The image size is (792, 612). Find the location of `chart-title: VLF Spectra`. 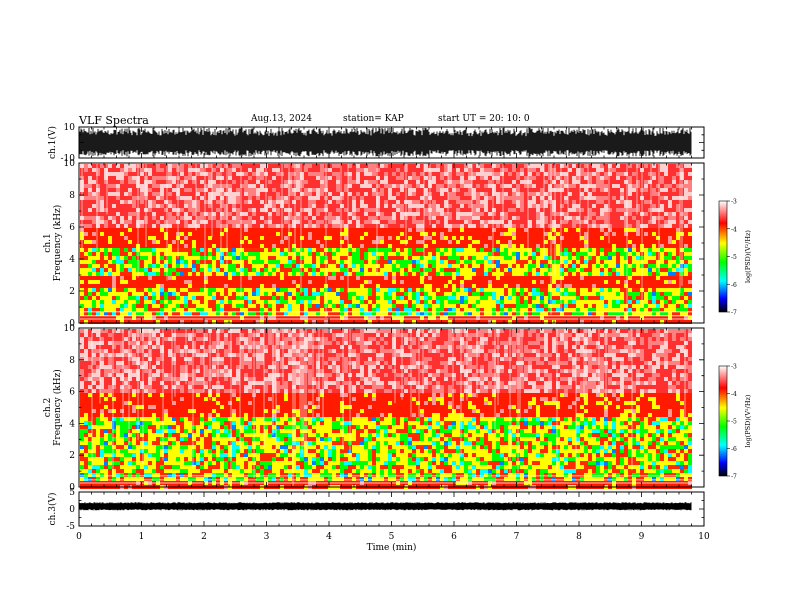

chart-title: VLF Spectra is located at coordinates (114, 120).